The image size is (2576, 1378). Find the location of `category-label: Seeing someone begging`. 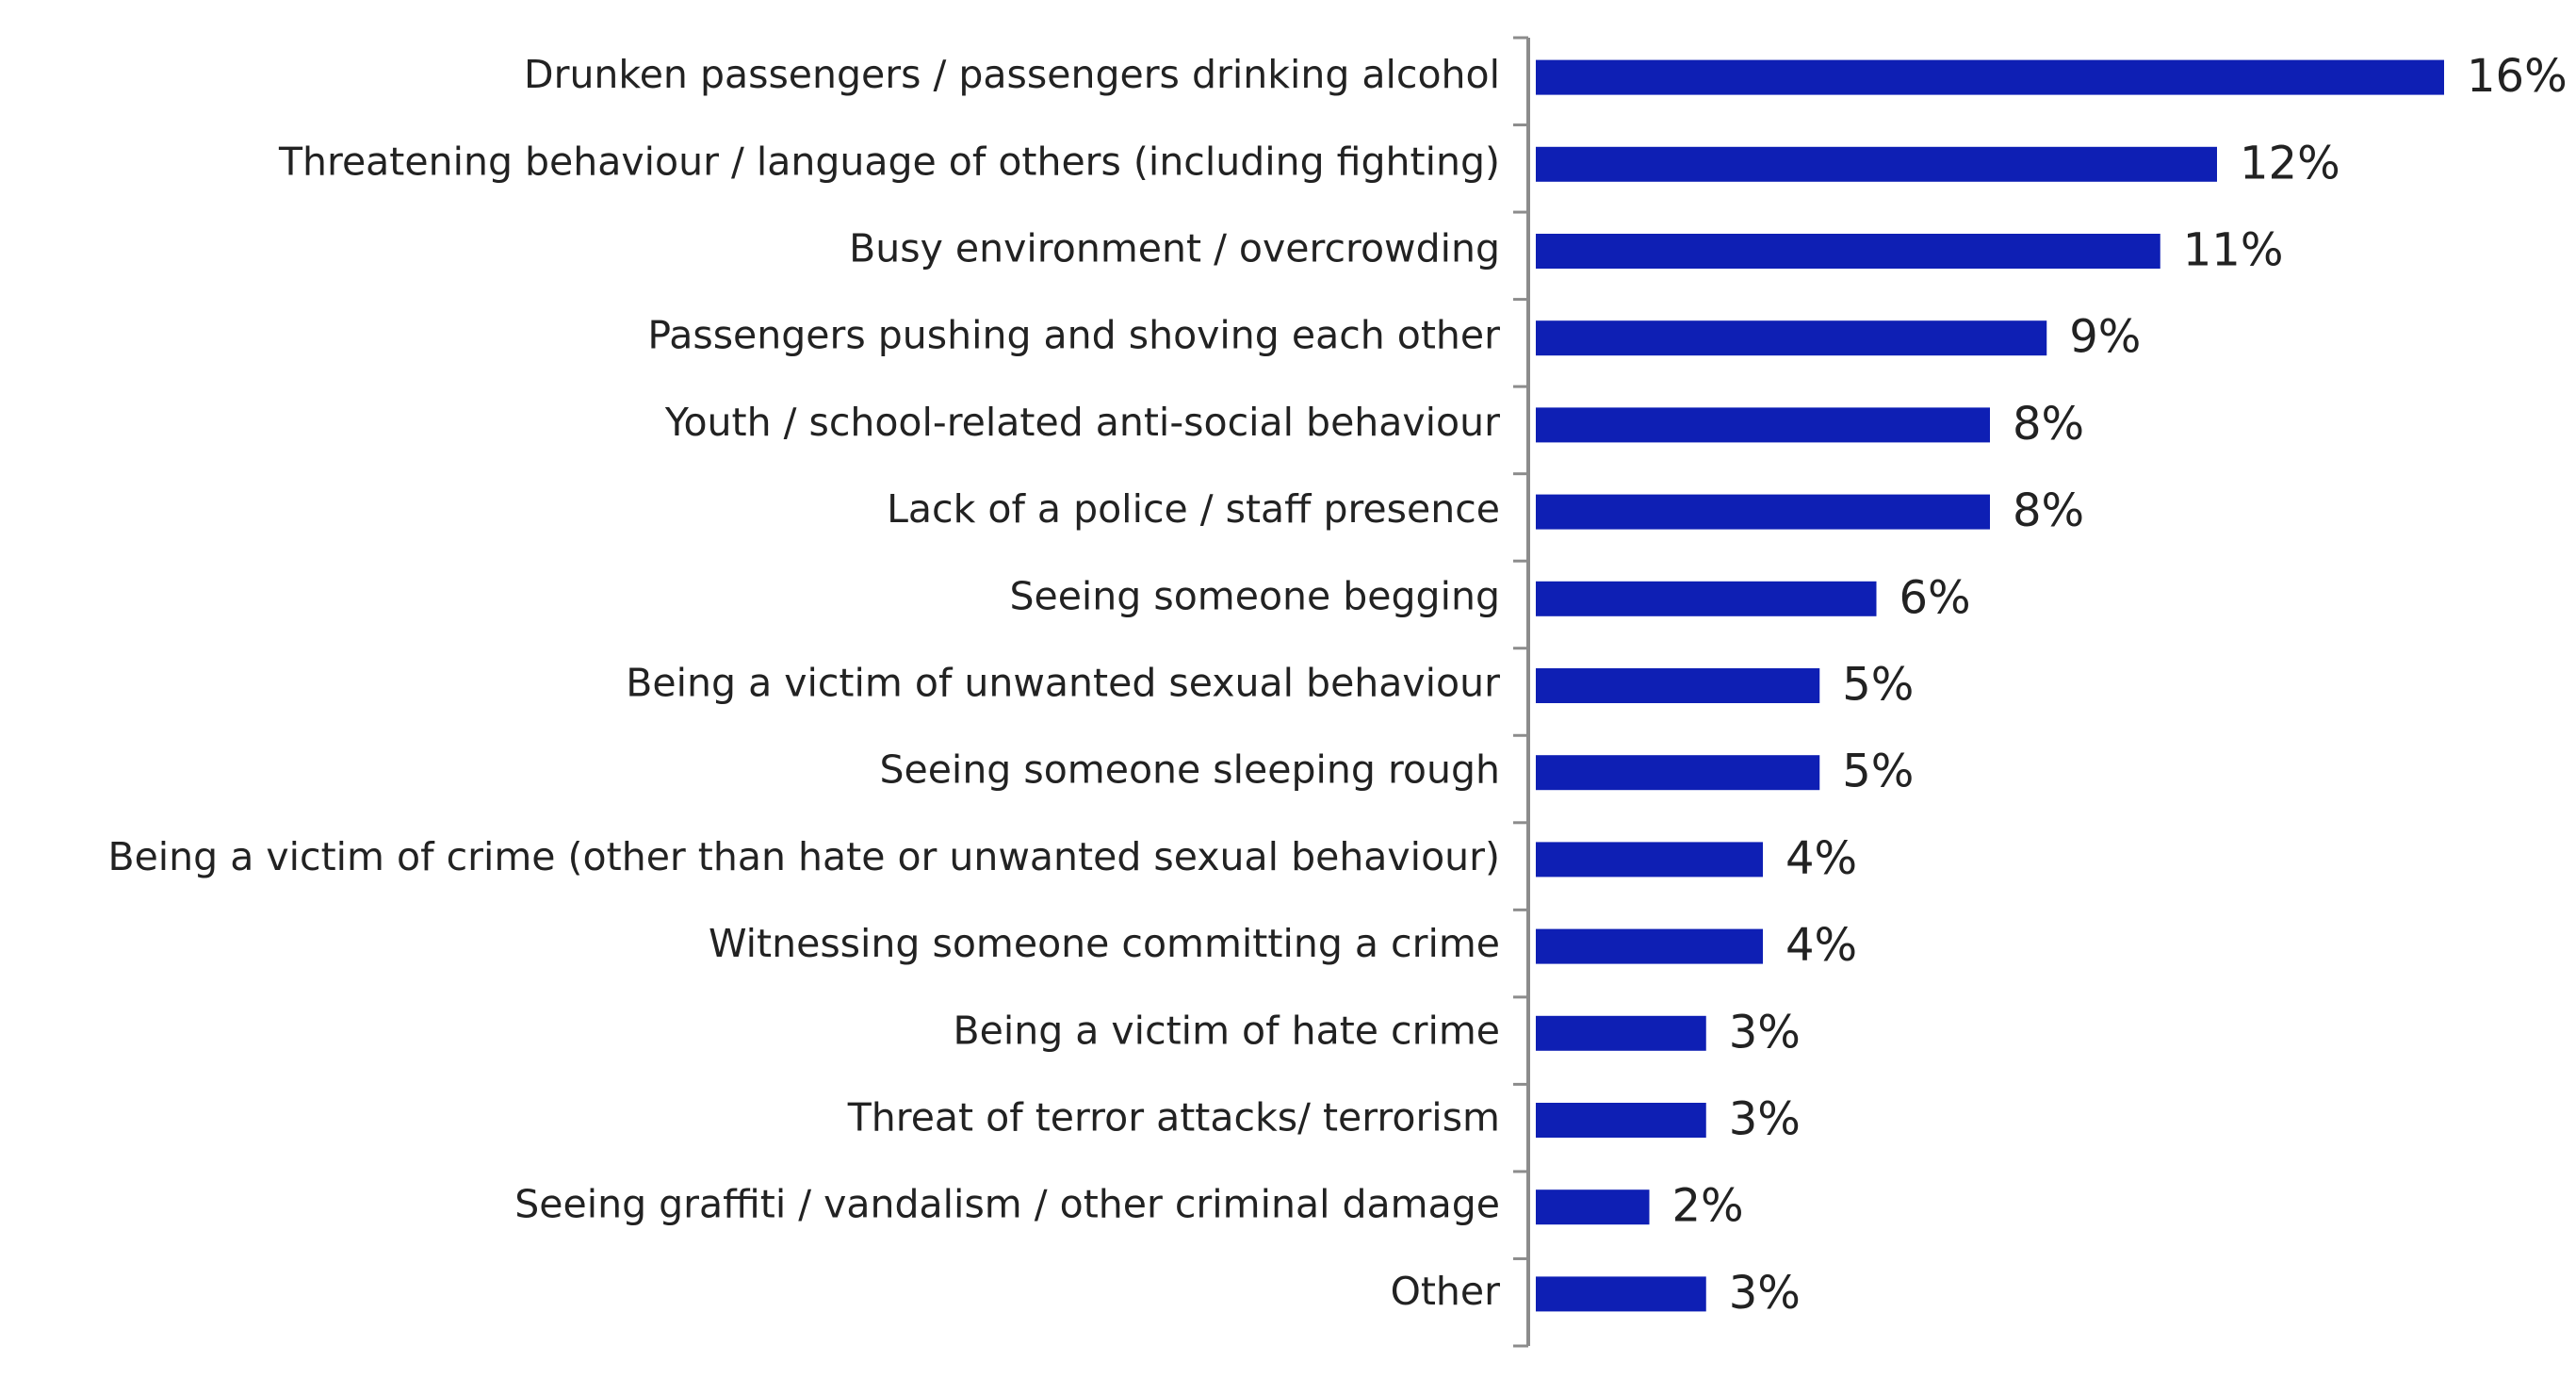

category-label: Seeing someone begging is located at coordinates (1254, 596).